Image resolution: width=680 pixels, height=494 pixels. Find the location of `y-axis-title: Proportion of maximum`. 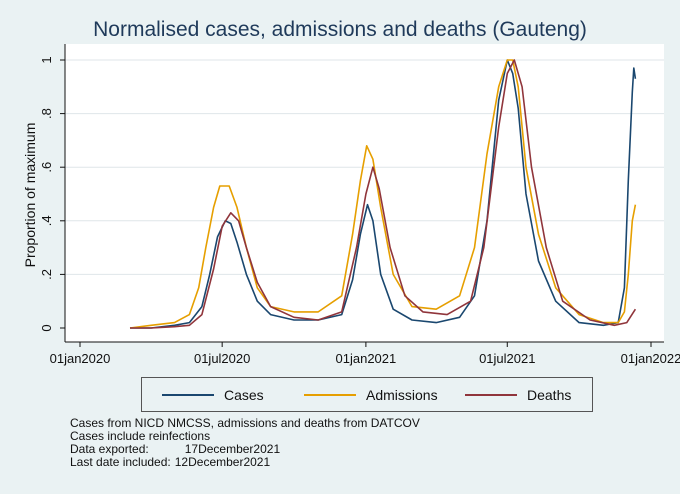

y-axis-title: Proportion of maximum is located at coordinates (30, 195).